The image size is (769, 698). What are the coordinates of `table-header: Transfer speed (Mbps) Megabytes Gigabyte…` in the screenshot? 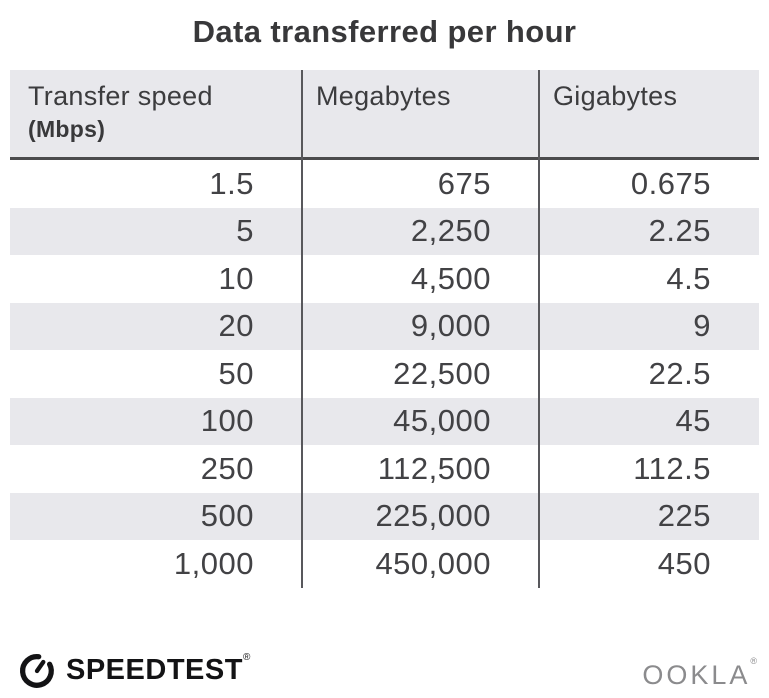 It's located at (384, 115).